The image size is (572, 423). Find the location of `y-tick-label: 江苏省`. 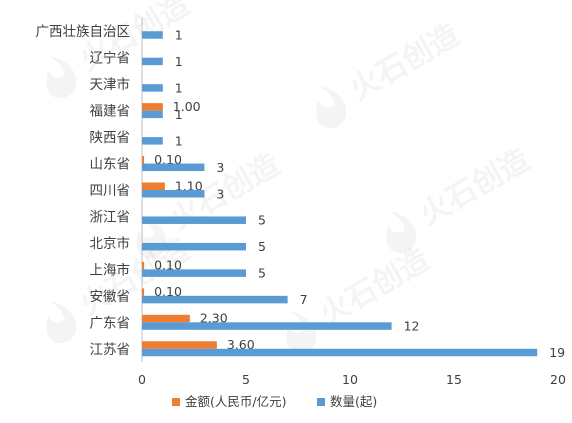

y-tick-label: 江苏省 is located at coordinates (110, 350).